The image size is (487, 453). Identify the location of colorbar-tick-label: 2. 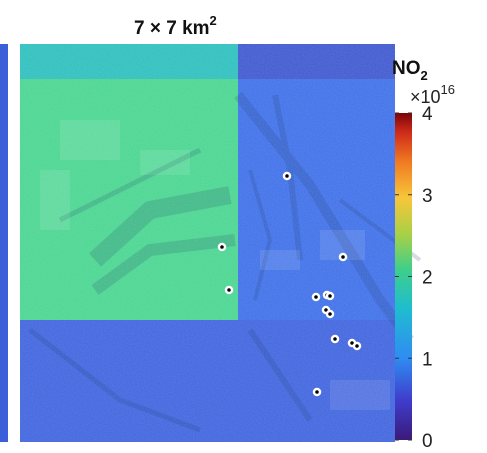
(427, 278).